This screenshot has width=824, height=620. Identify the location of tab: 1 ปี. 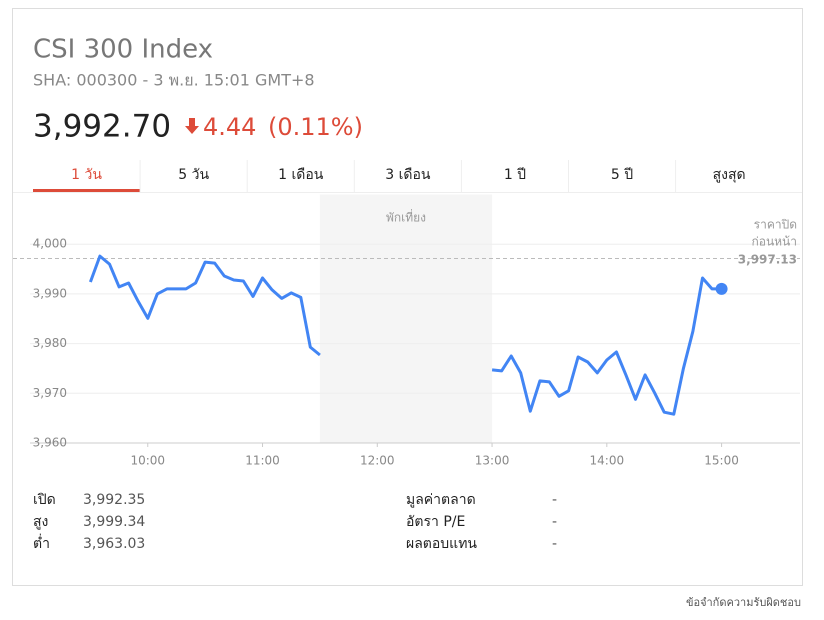
(515, 175).